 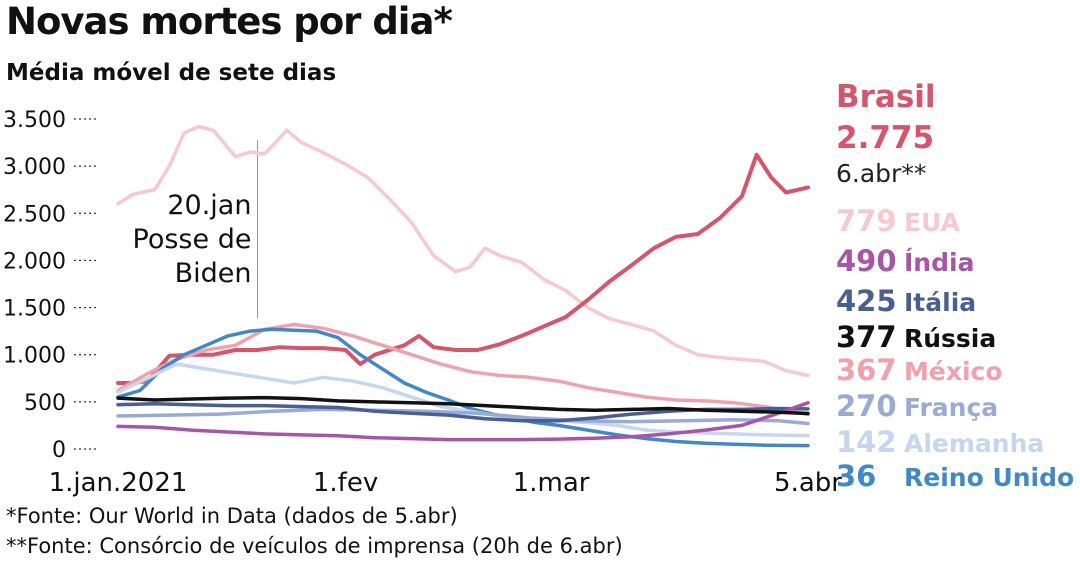 What do you see at coordinates (940, 302) in the screenshot?
I see `legend-label-italia: Itália` at bounding box center [940, 302].